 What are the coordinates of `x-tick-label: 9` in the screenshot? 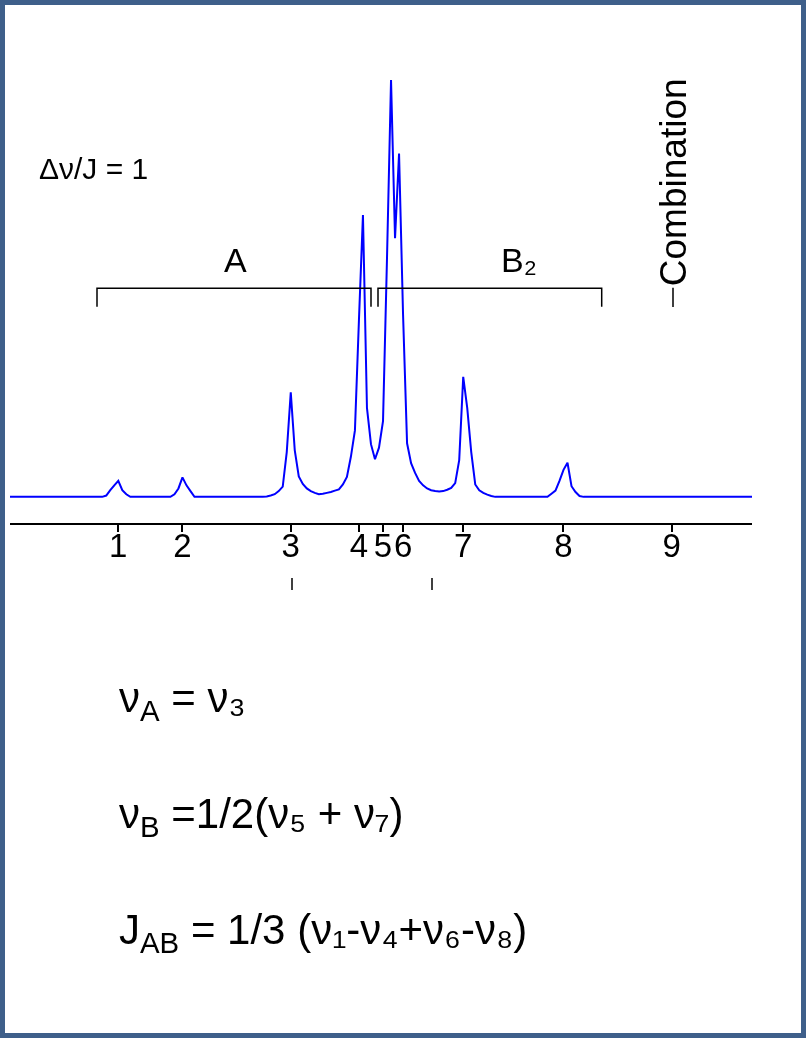 It's located at (671, 546).